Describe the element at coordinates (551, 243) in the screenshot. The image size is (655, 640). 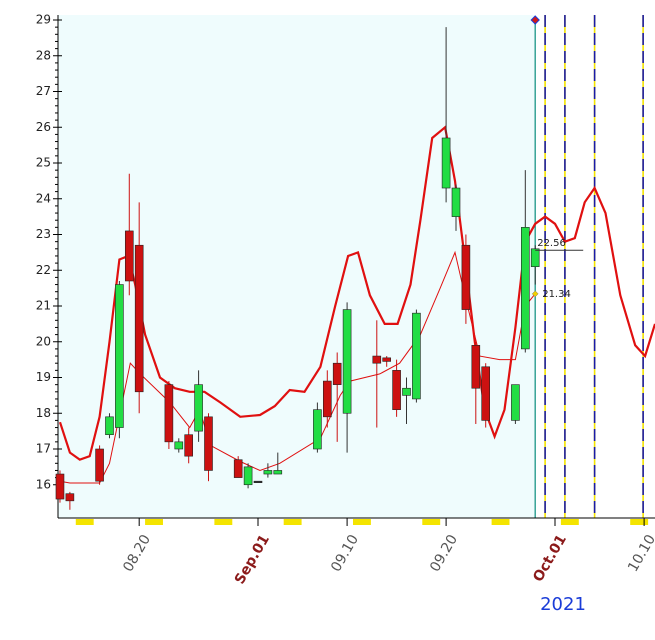
I see `level-label: 22.56` at that location.